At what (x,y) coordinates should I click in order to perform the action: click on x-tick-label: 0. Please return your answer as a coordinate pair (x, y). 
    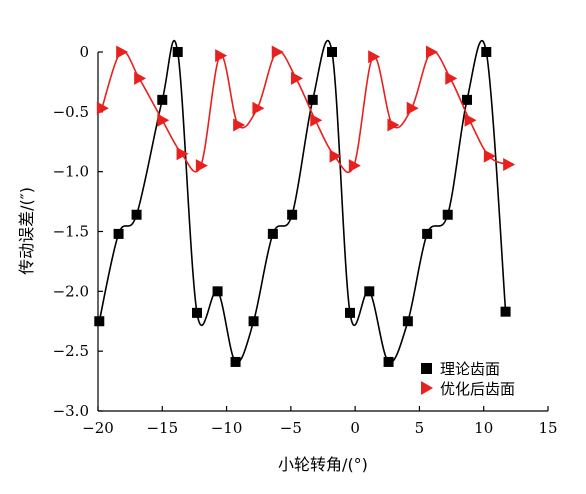
    Looking at the image, I should click on (355, 428).